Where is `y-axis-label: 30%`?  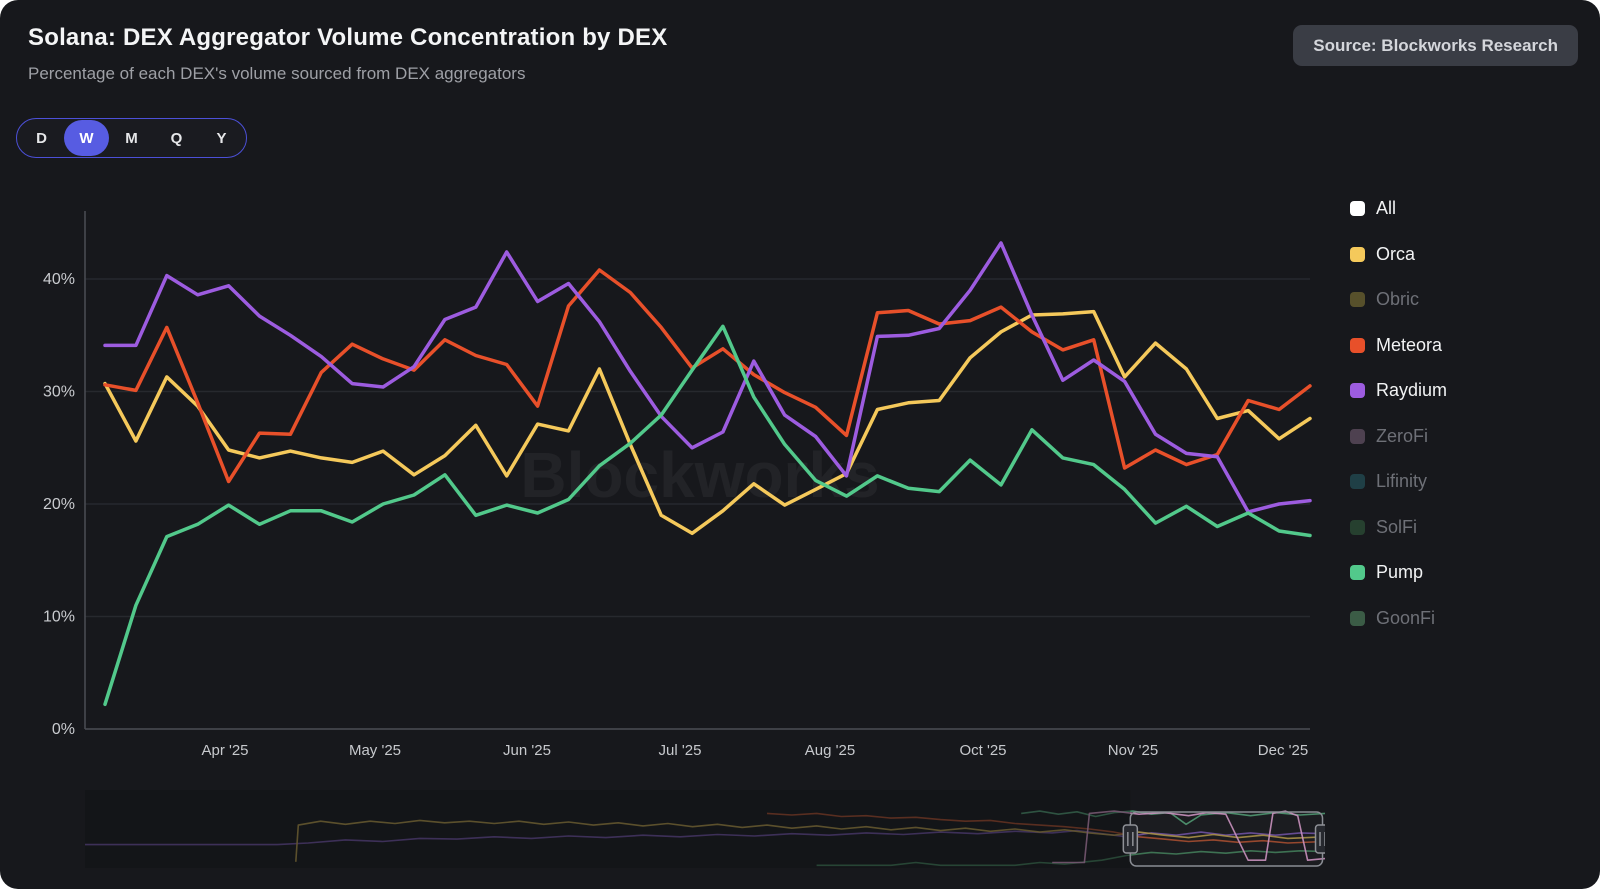 y-axis-label: 30% is located at coordinates (59, 392).